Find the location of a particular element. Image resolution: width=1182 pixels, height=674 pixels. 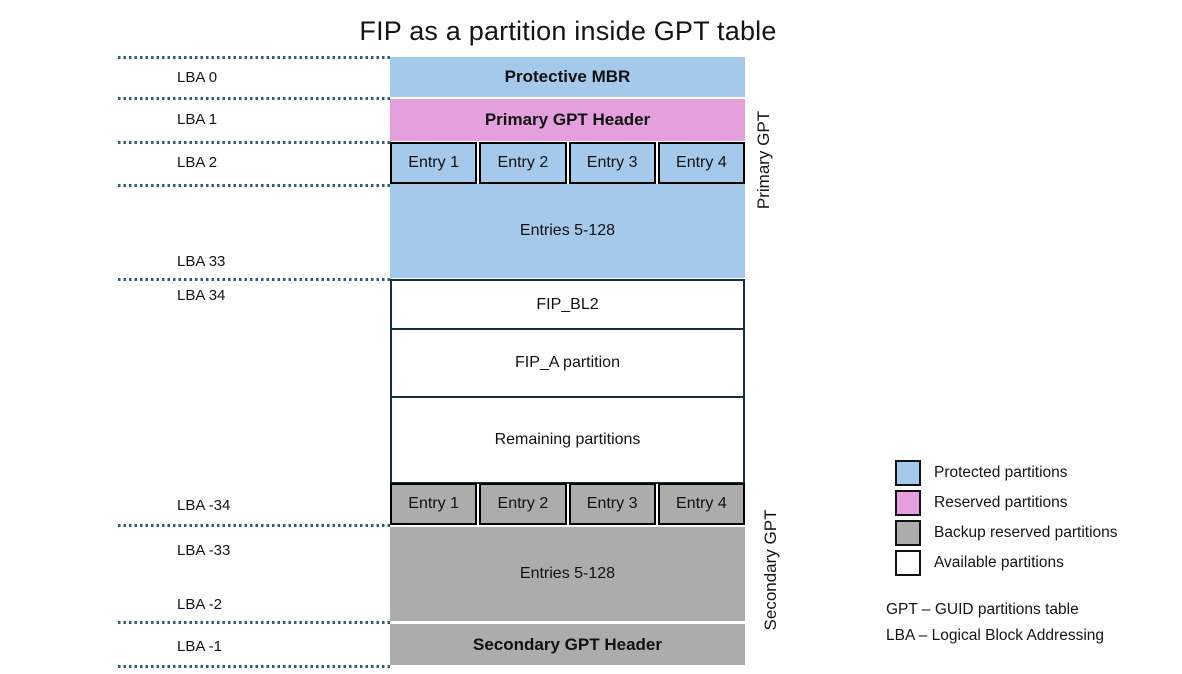

legend-swatch-reserved is located at coordinates (908, 503).